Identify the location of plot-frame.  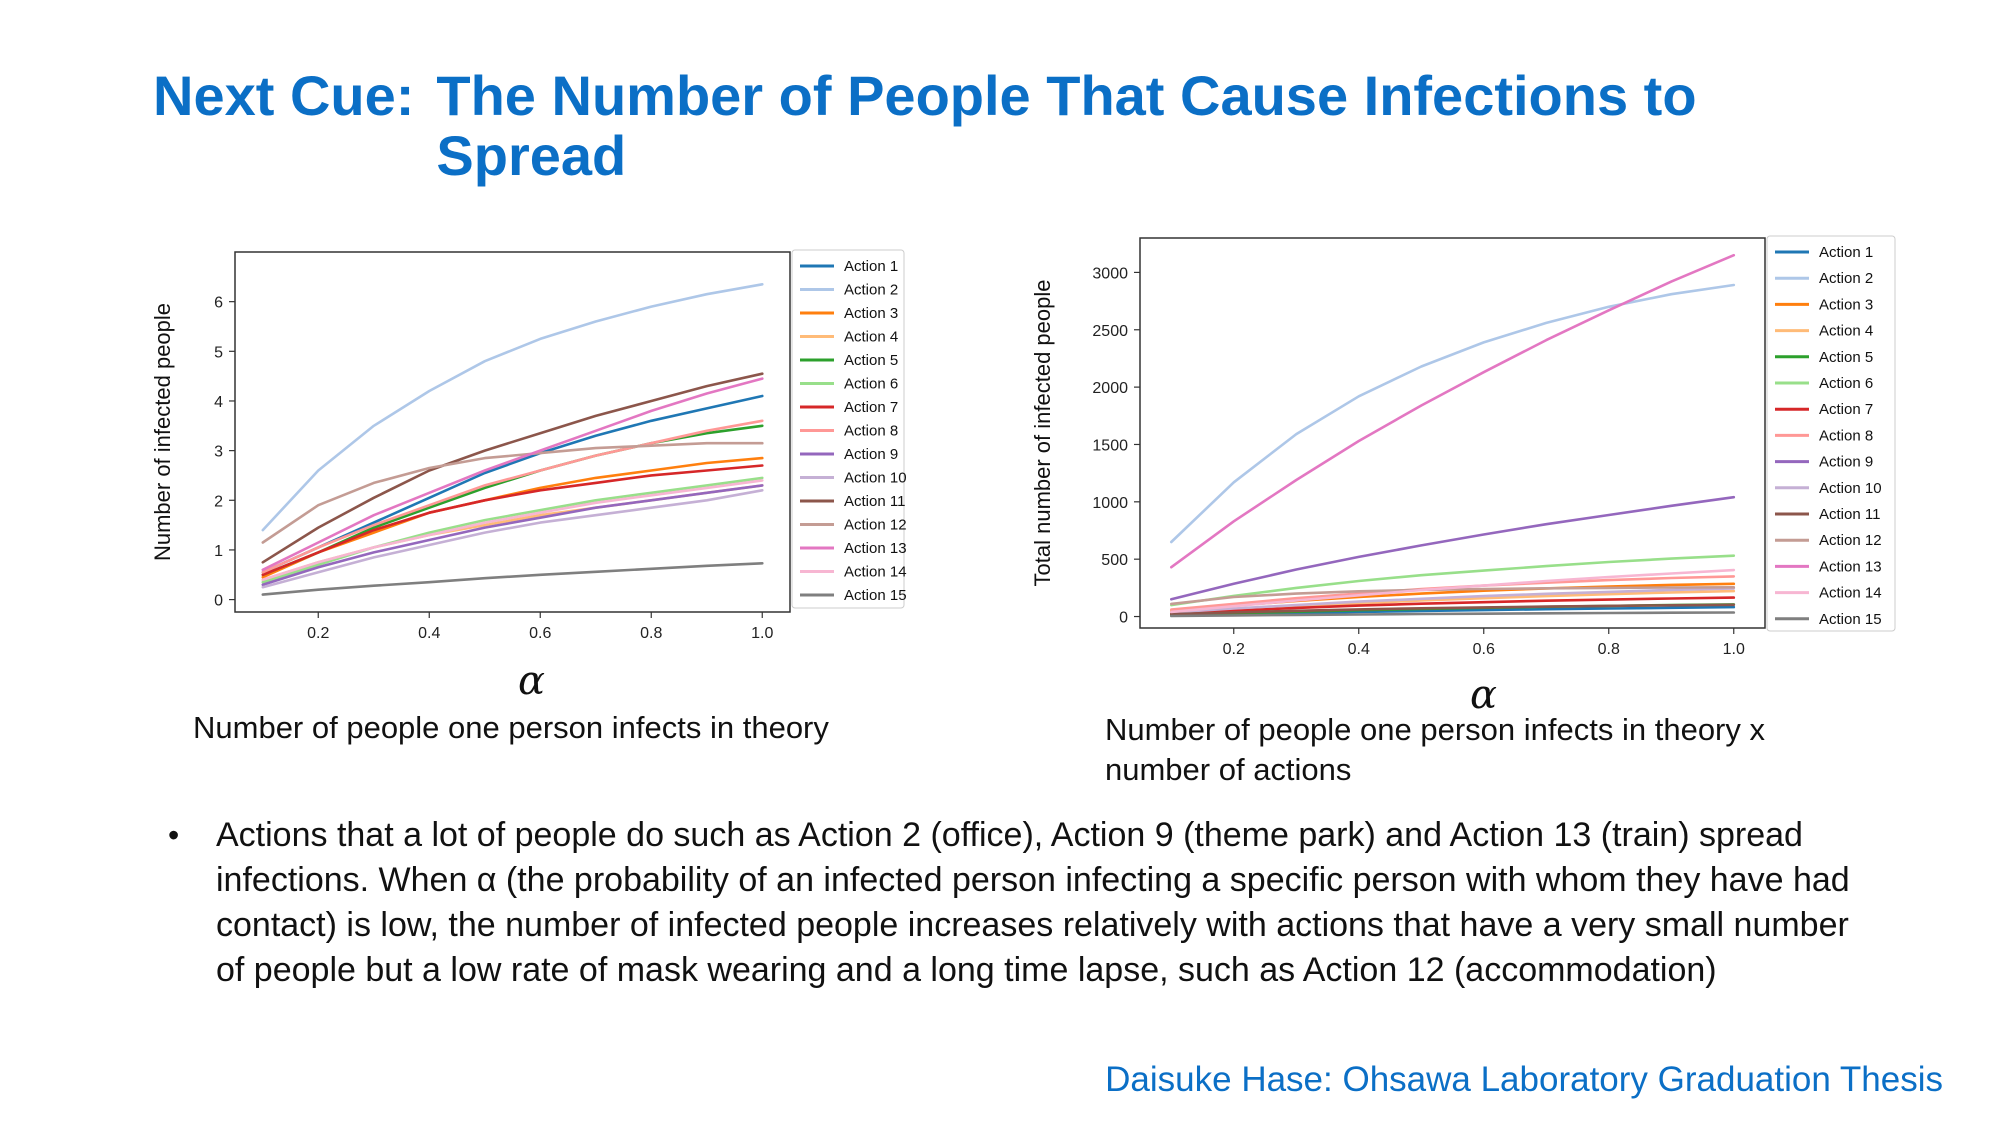
(1452, 433).